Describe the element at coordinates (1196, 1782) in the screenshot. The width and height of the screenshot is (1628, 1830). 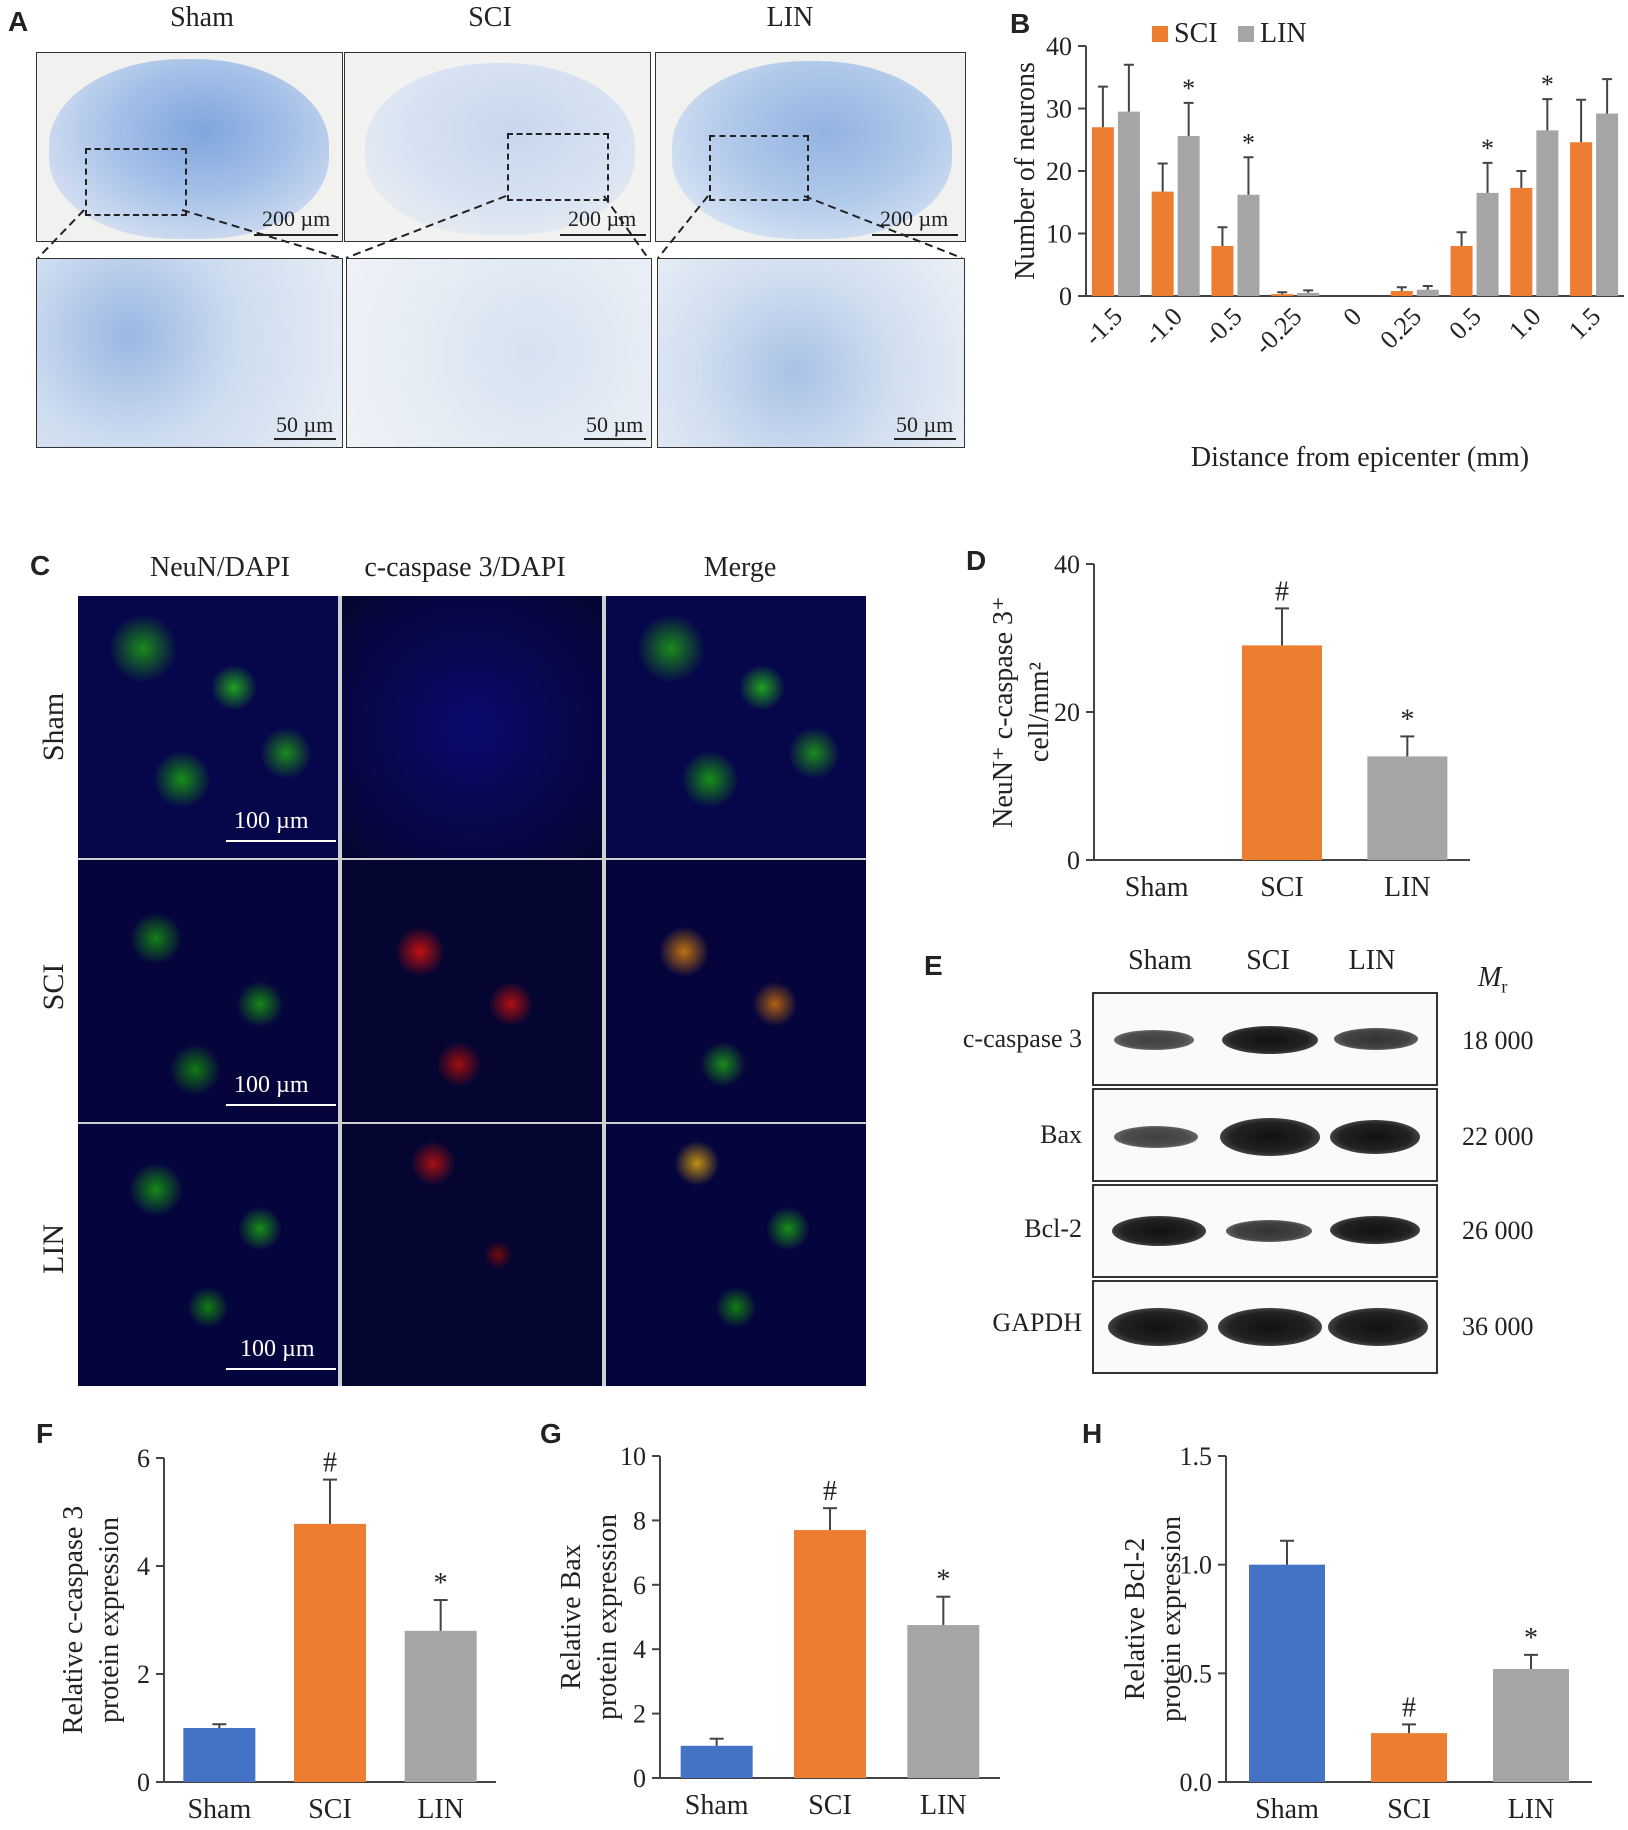
I see `y-tick-label: 0.0` at that location.